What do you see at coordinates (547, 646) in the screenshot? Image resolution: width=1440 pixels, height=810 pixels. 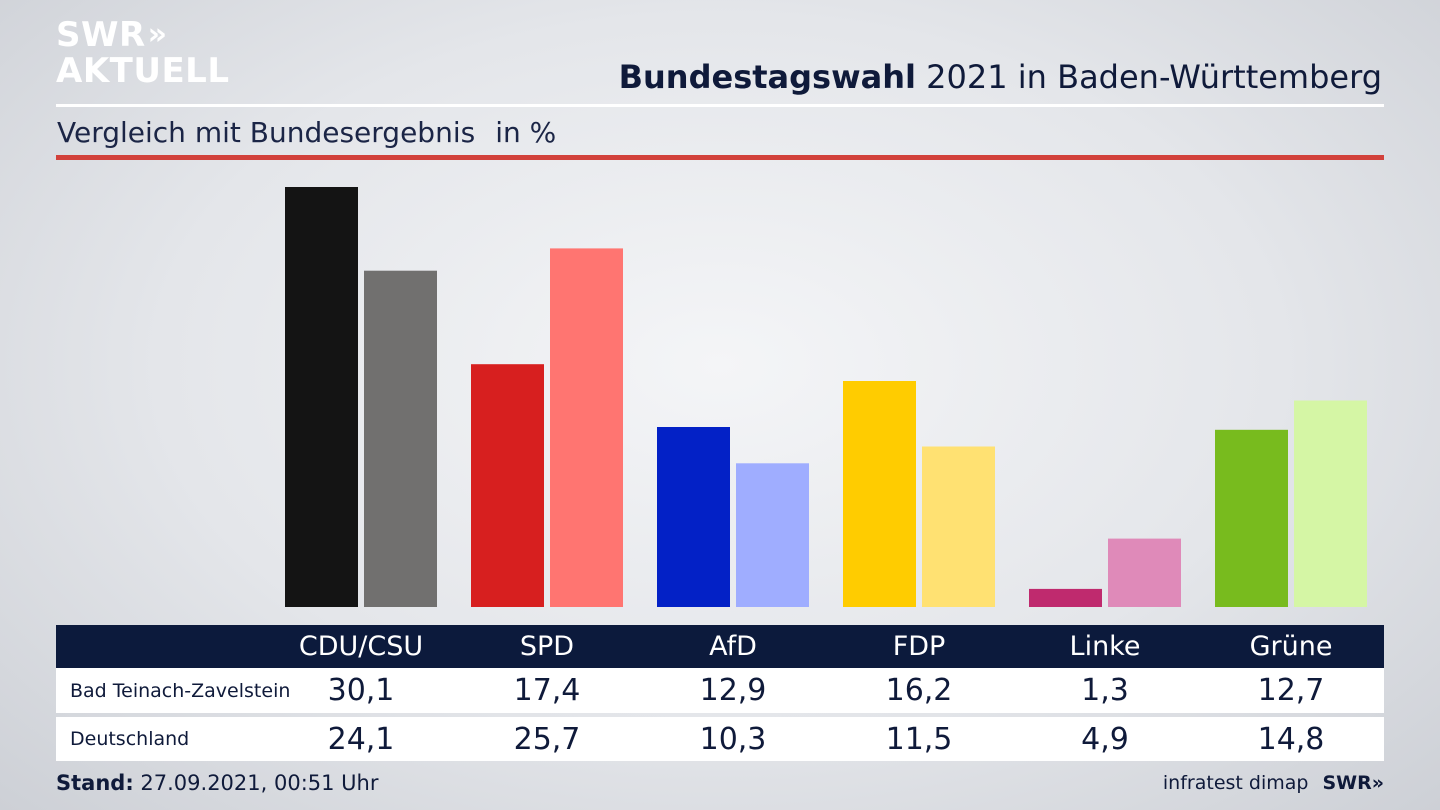 I see `category-label-1: SPD` at bounding box center [547, 646].